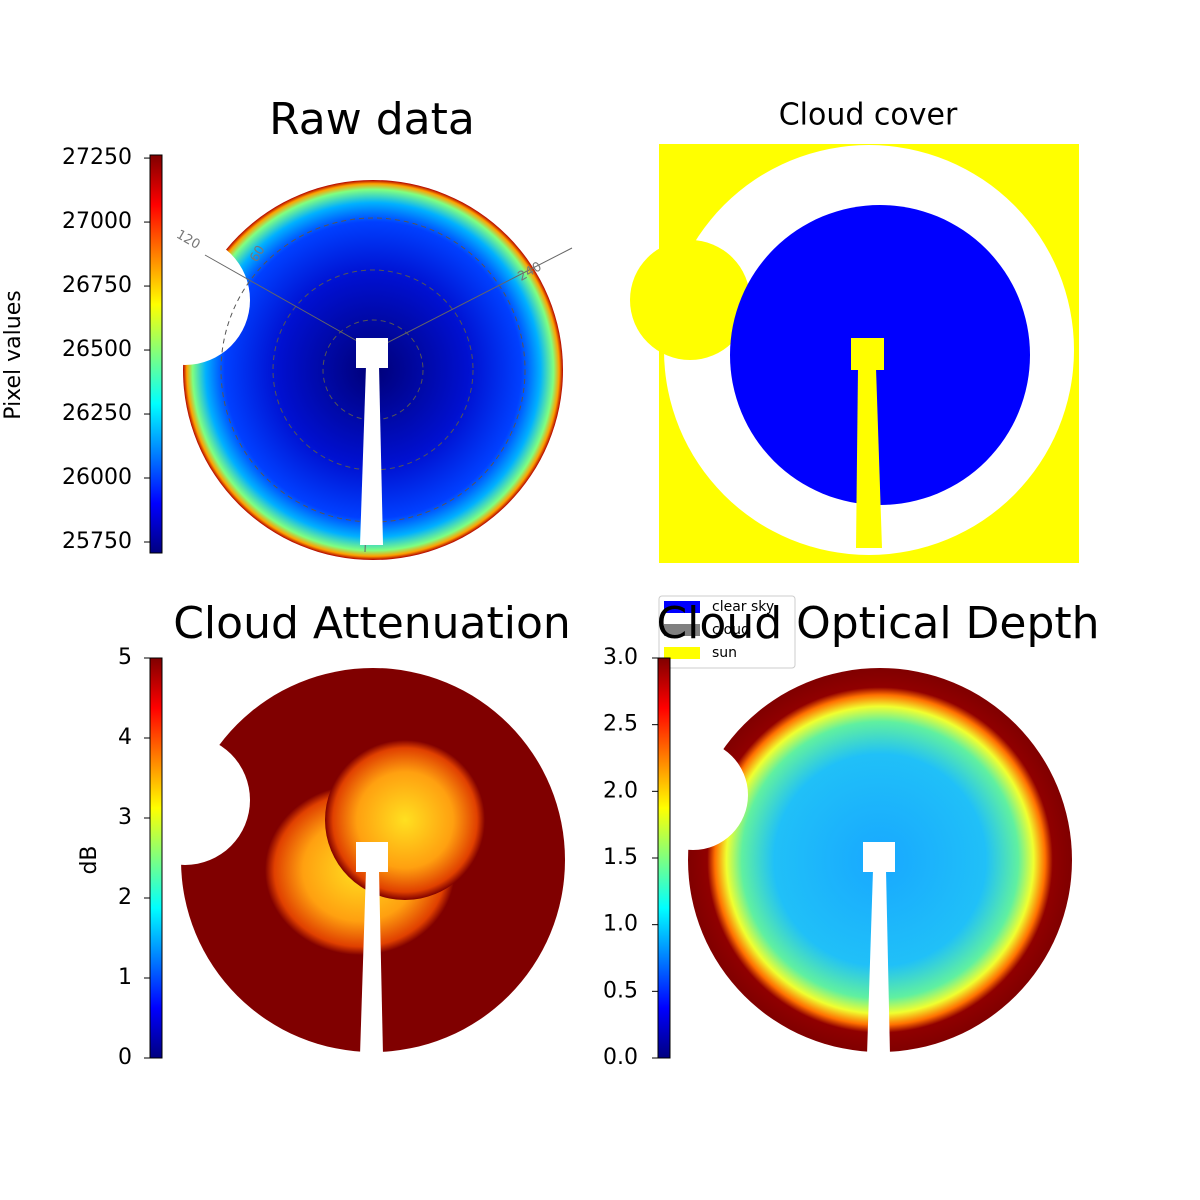 The width and height of the screenshot is (1200, 1200). What do you see at coordinates (372, 119) in the screenshot?
I see `panel-title: Raw data` at bounding box center [372, 119].